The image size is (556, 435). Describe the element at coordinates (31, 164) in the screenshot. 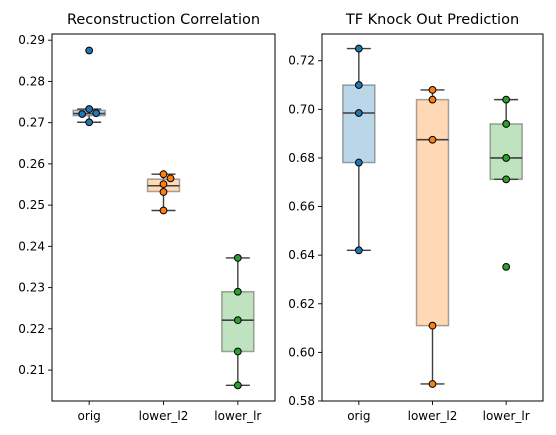

I see `y-tick-label: 0.26` at that location.